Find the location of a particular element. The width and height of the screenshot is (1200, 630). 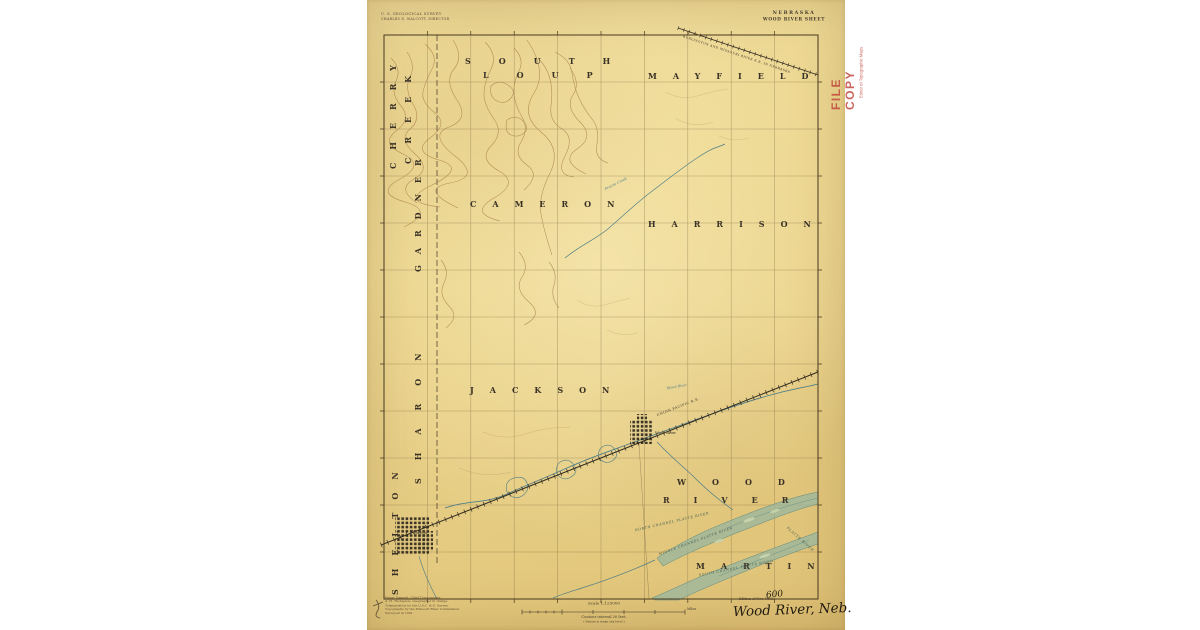

platte-river is located at coordinates (735, 546).